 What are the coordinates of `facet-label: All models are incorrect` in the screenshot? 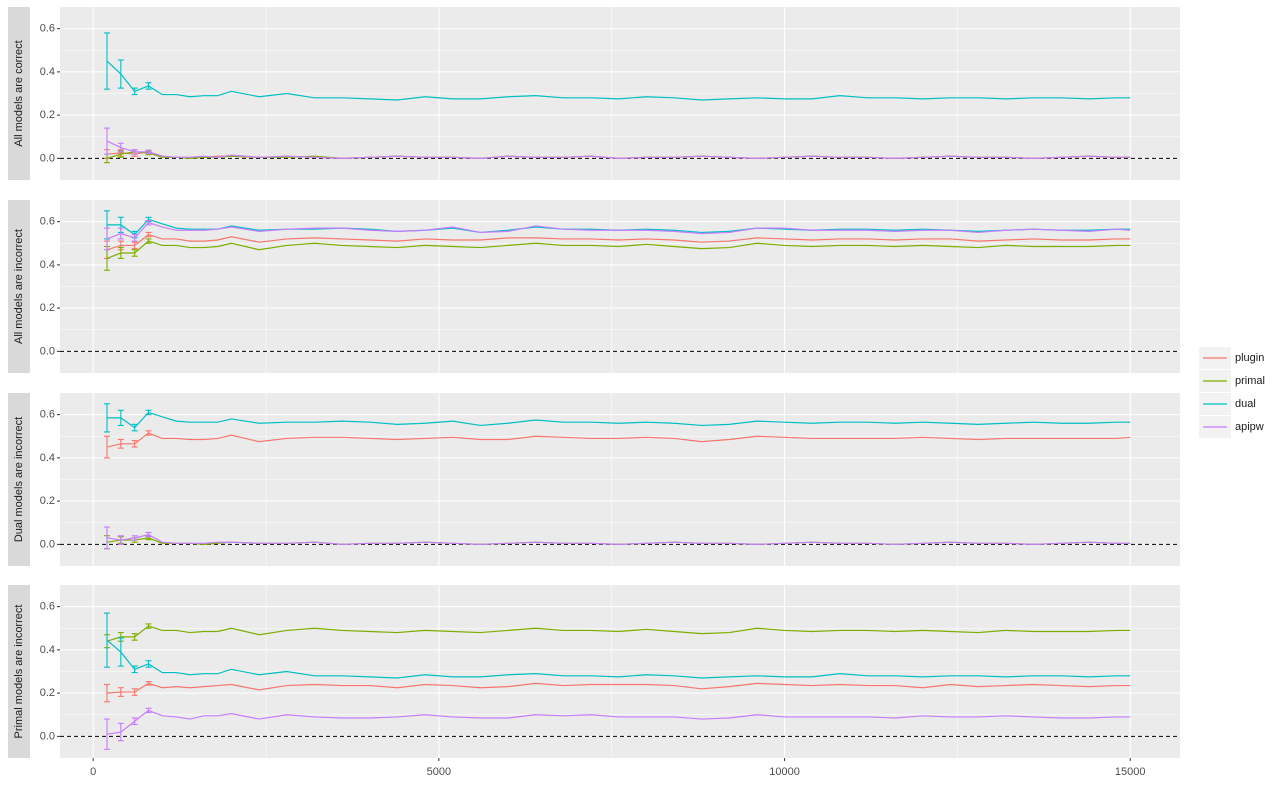 It's located at (19, 286).